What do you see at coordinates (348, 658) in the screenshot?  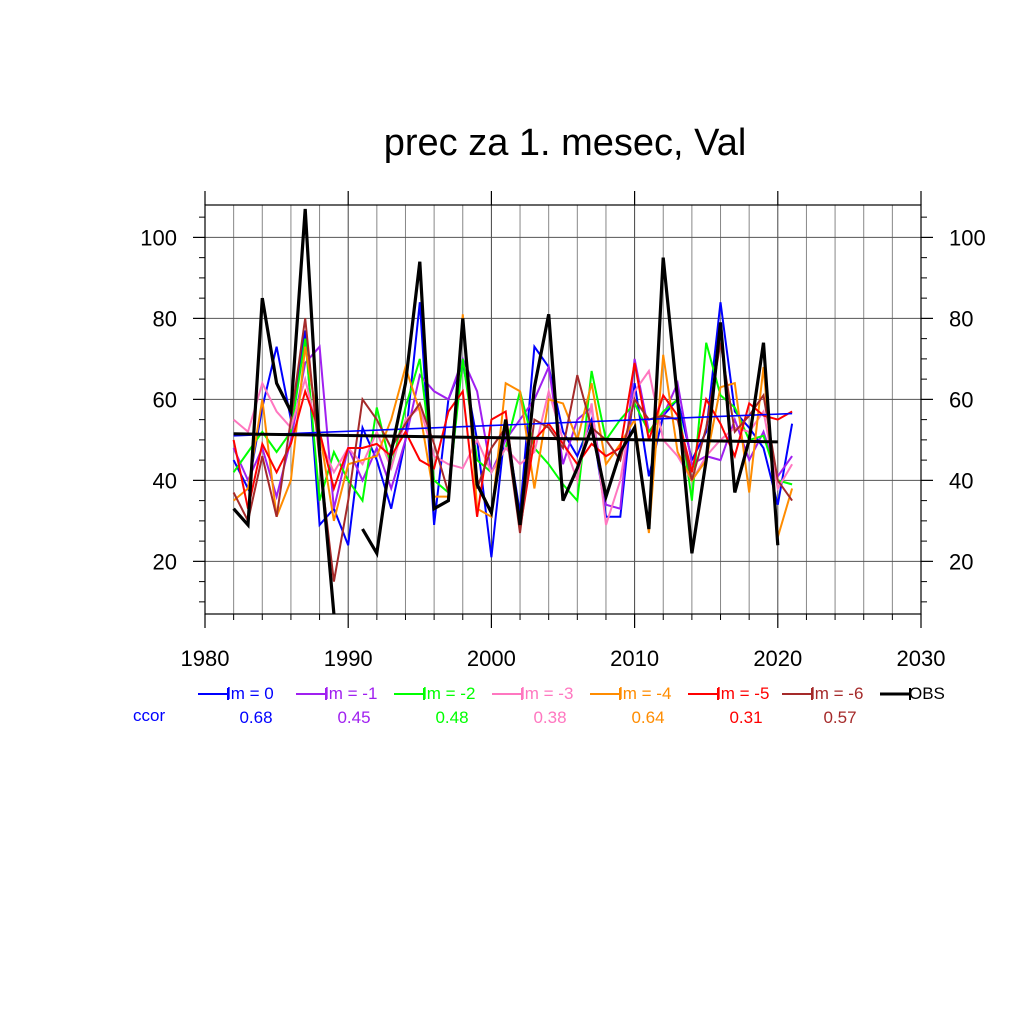 I see `x-tick-label: 1990` at bounding box center [348, 658].